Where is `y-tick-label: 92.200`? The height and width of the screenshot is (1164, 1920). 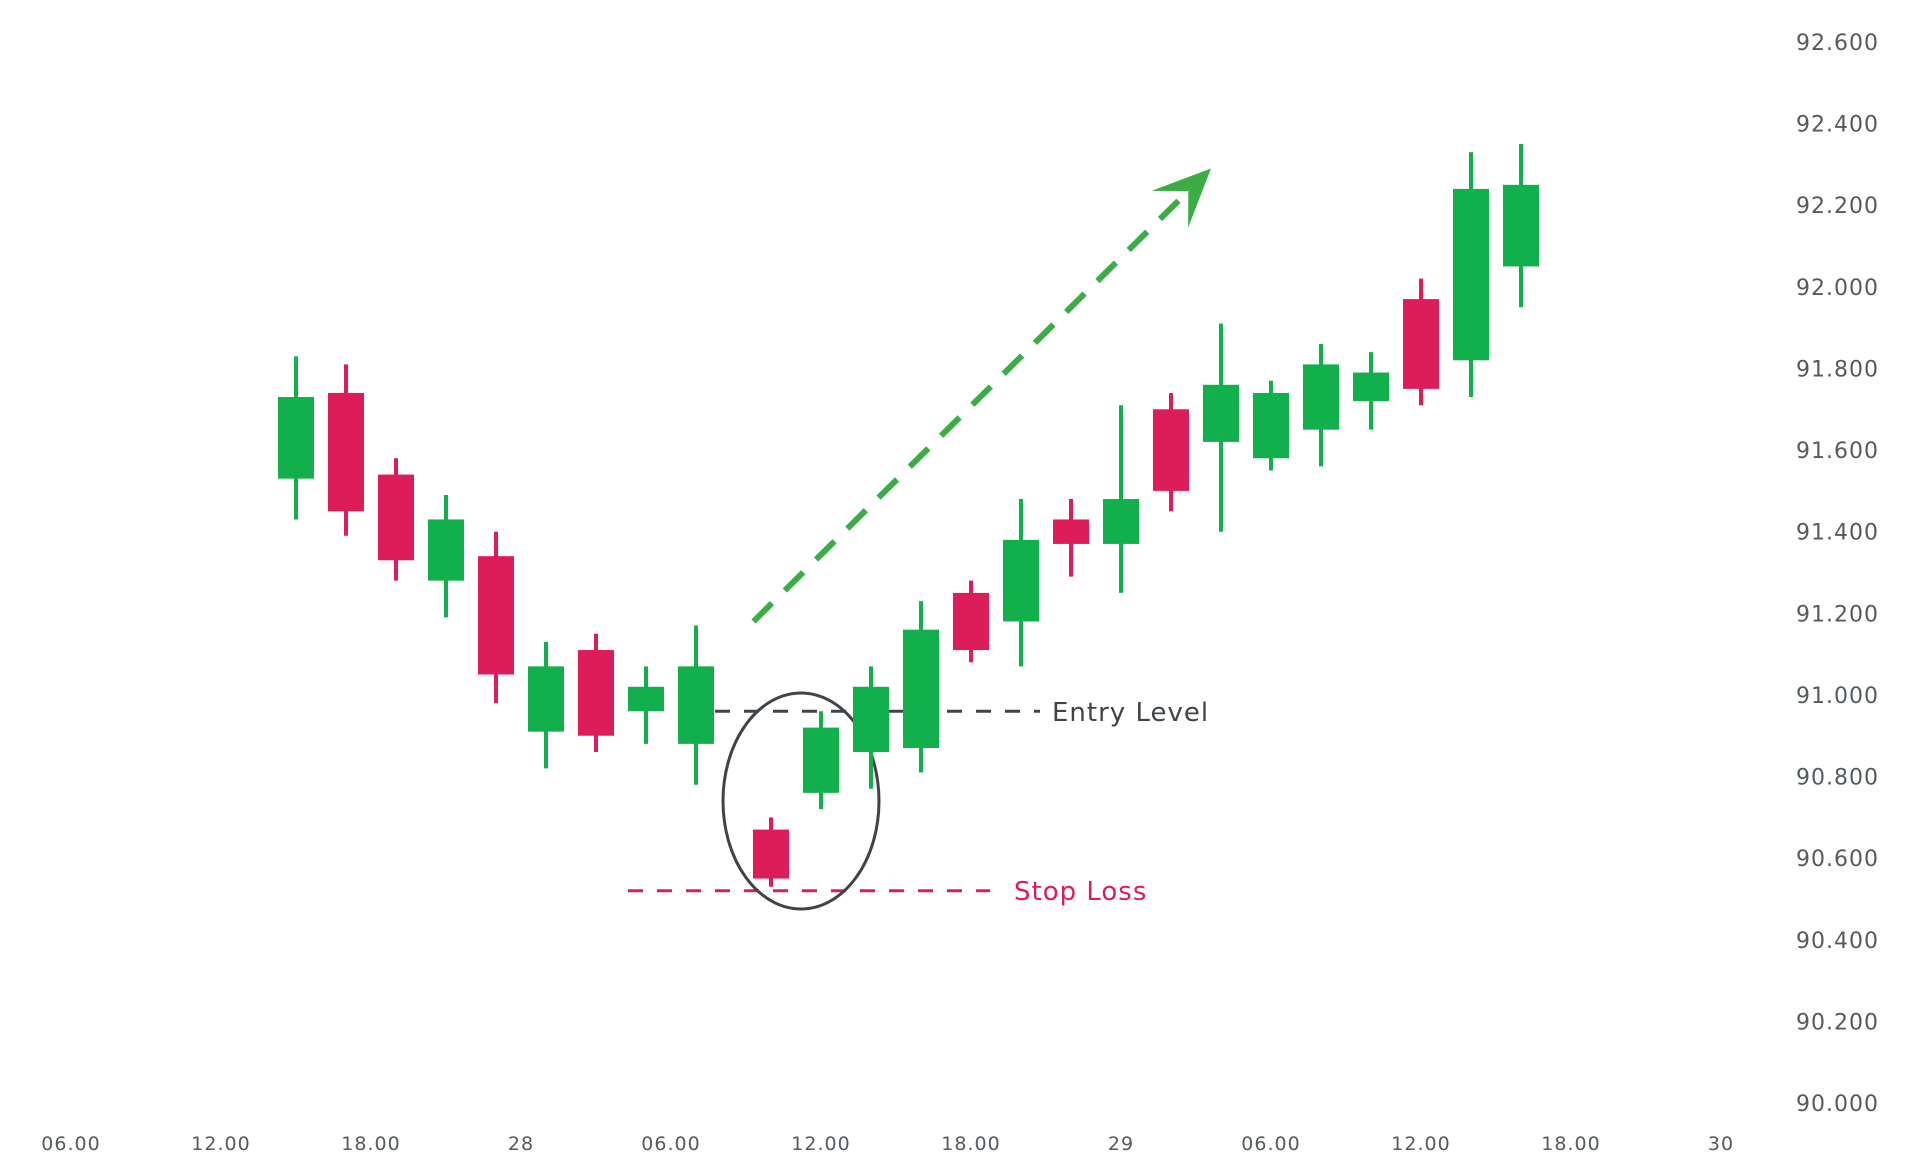 y-tick-label: 92.200 is located at coordinates (1837, 206).